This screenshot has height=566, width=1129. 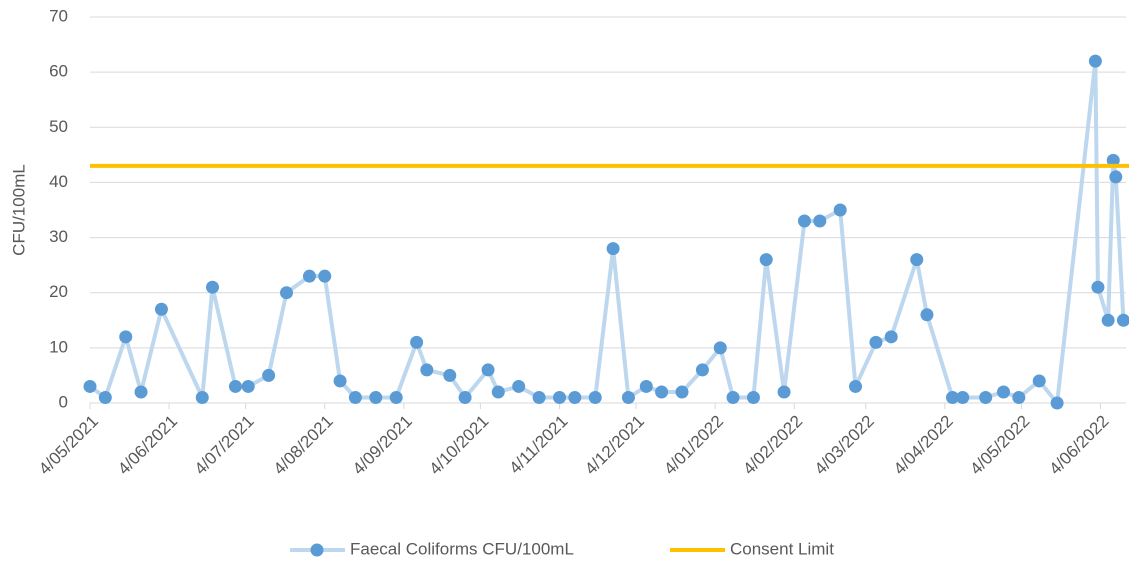 I want to click on x-tick-label: 4/06/2022, so click(x=1079, y=445).